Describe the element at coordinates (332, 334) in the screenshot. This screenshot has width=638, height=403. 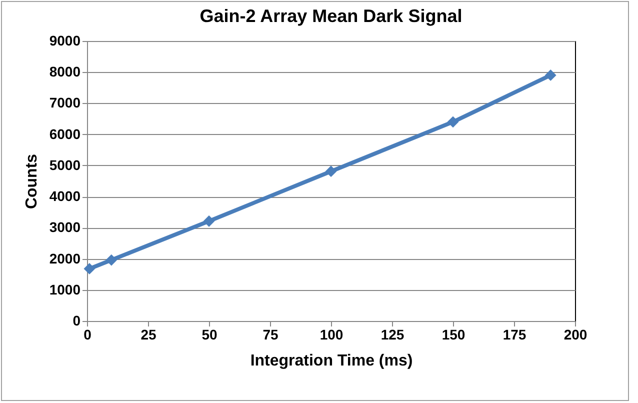
I see `x-tick-label: 100` at that location.